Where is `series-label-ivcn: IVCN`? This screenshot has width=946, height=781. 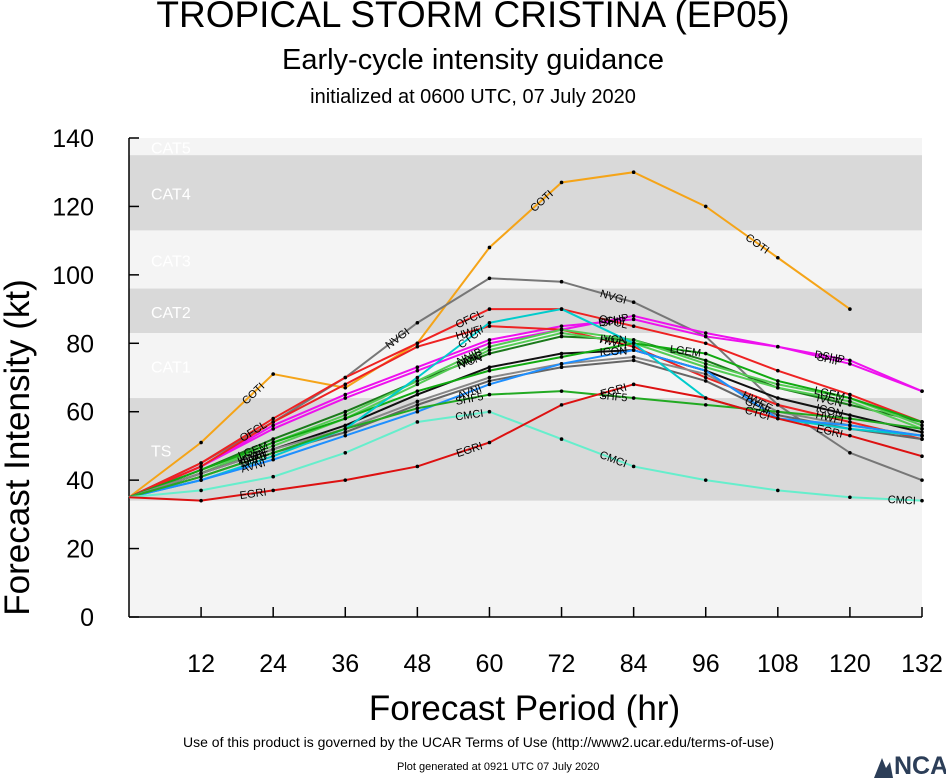
series-label-ivcn: IVCN is located at coordinates (613, 339).